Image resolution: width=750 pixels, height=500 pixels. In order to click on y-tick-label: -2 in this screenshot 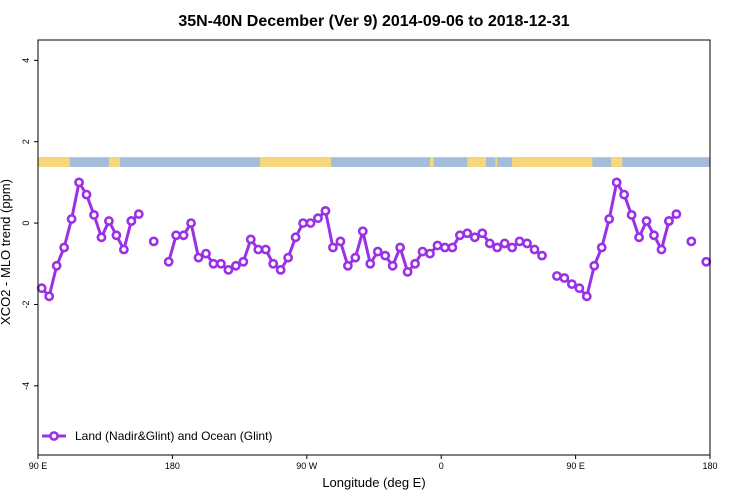, I will do `click(26, 304)`.